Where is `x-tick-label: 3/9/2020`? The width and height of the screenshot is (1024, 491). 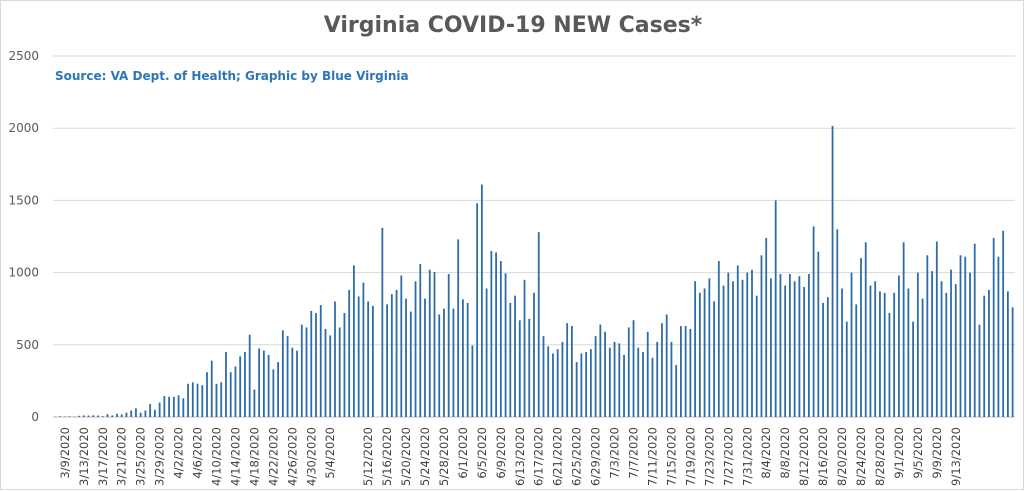 x-tick-label: 3/9/2020 is located at coordinates (65, 453).